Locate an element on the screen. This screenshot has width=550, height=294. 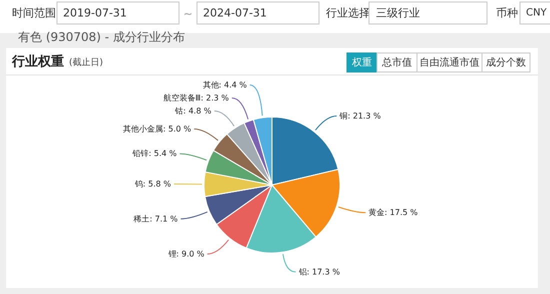
slice-label: 铝: 17.3 % is located at coordinates (319, 271).